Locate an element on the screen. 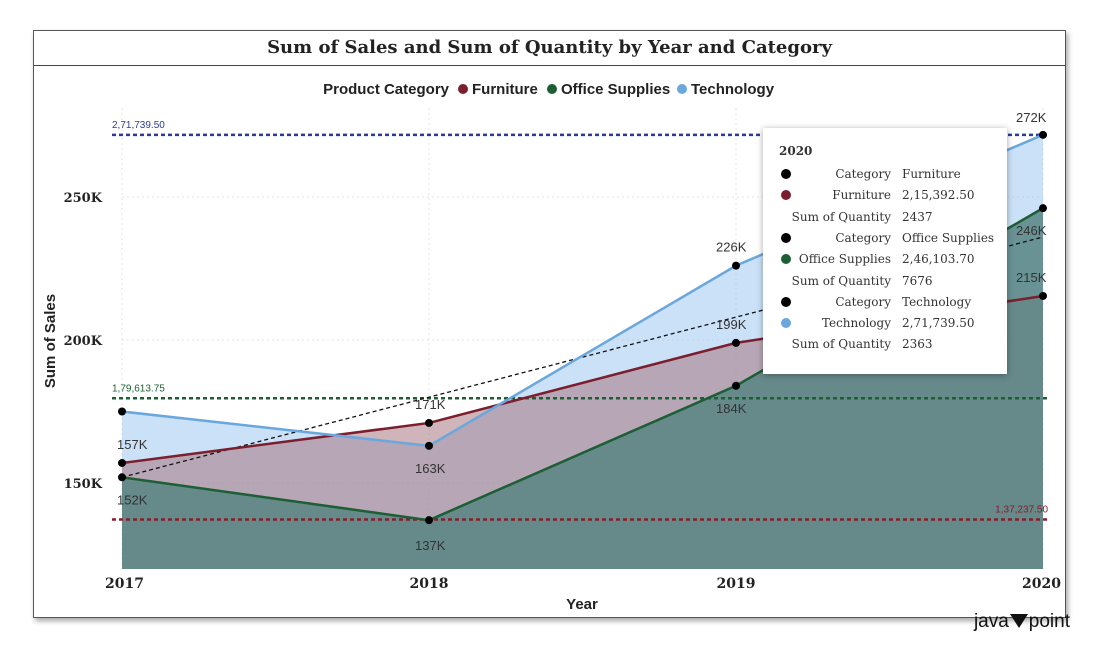 The image size is (1100, 647). tooltip-label: Furniture is located at coordinates (861, 195).